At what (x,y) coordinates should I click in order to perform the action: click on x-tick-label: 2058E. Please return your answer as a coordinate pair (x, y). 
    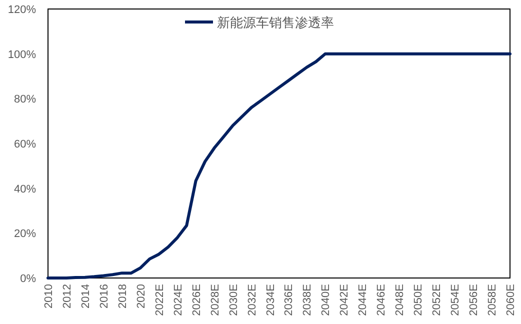
    Looking at the image, I should click on (492, 300).